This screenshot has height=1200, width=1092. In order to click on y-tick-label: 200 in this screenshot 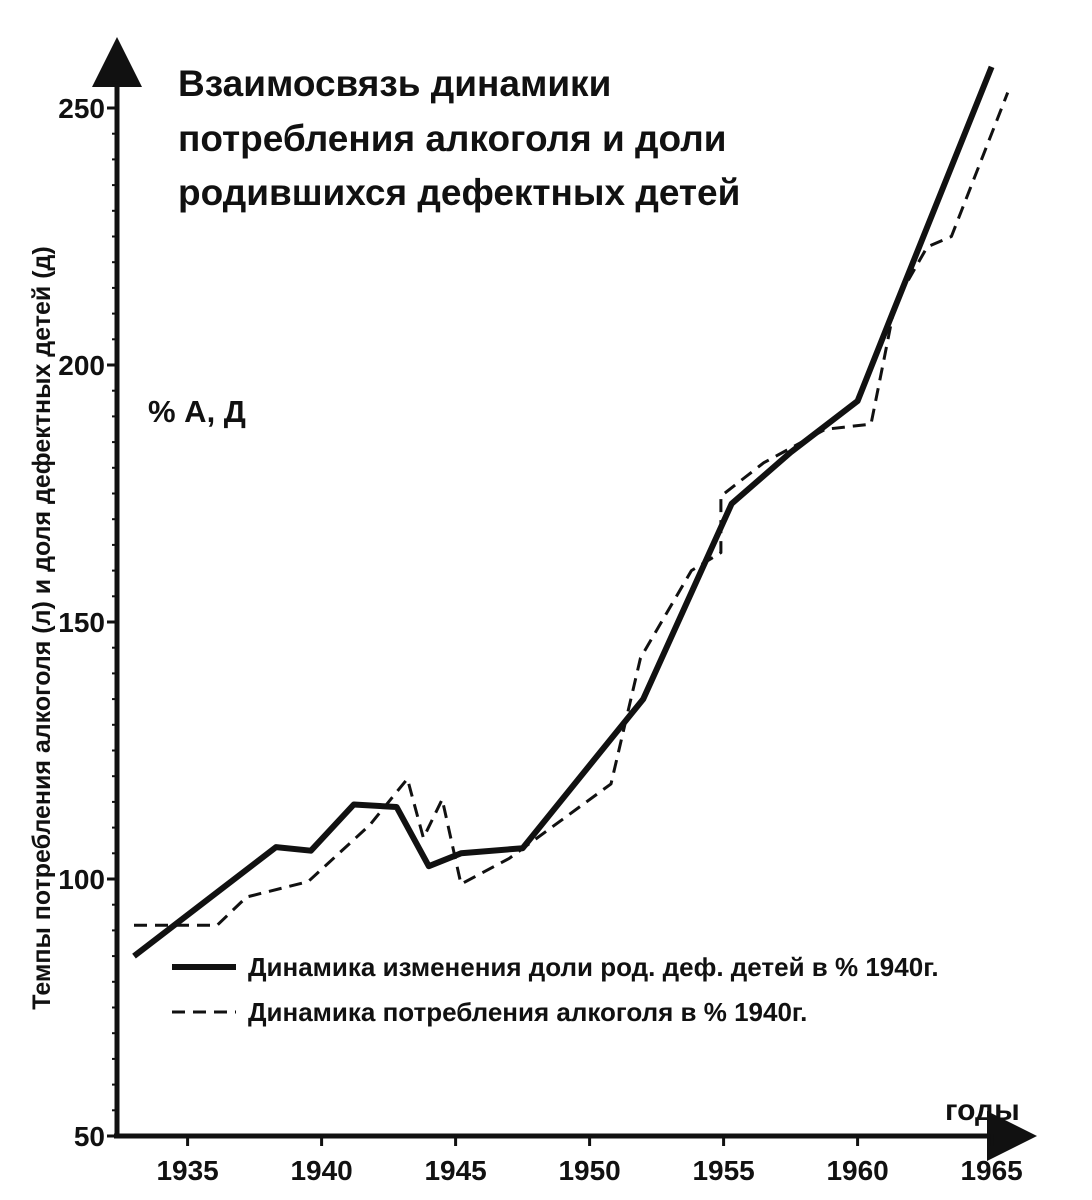, I will do `click(81, 365)`.